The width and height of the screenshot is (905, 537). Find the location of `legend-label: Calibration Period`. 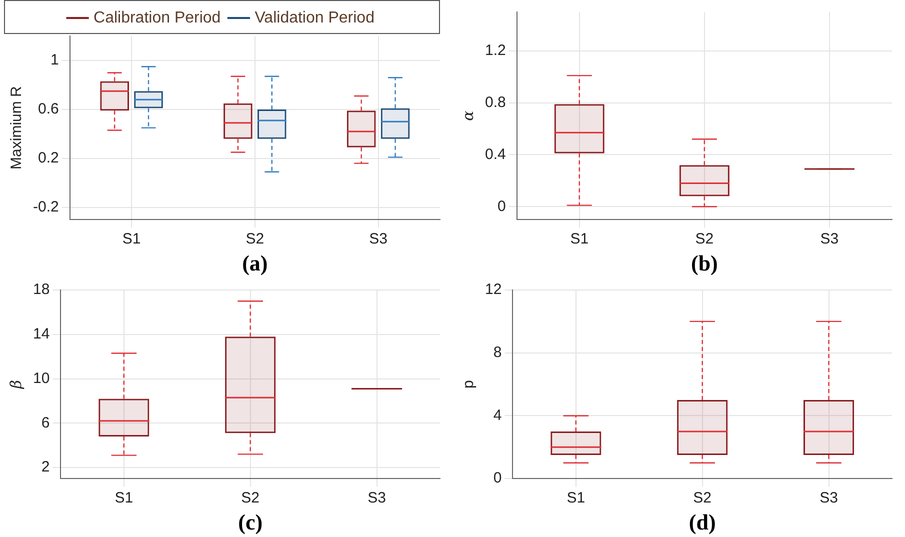

legend-label: Calibration Period is located at coordinates (157, 17).